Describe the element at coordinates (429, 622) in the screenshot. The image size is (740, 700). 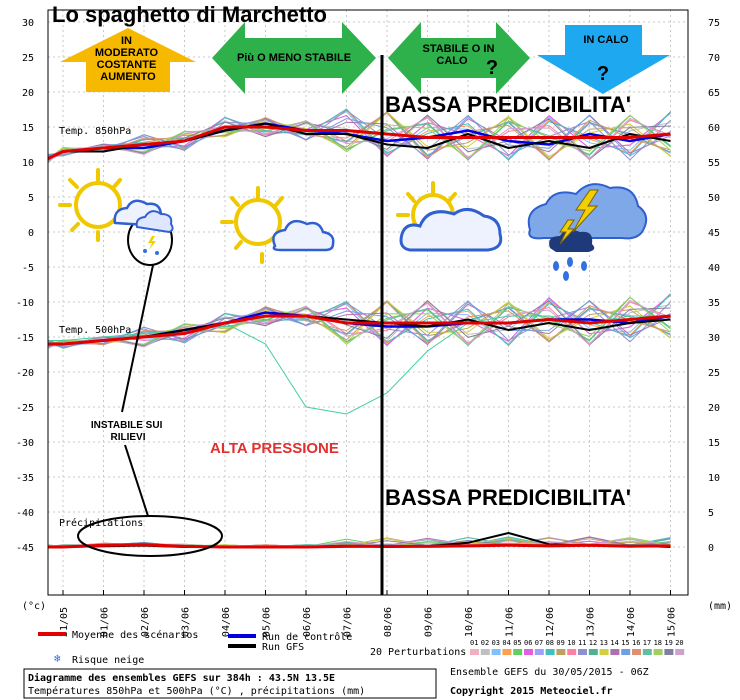
I see `x-tick-label: 09/06` at that location.